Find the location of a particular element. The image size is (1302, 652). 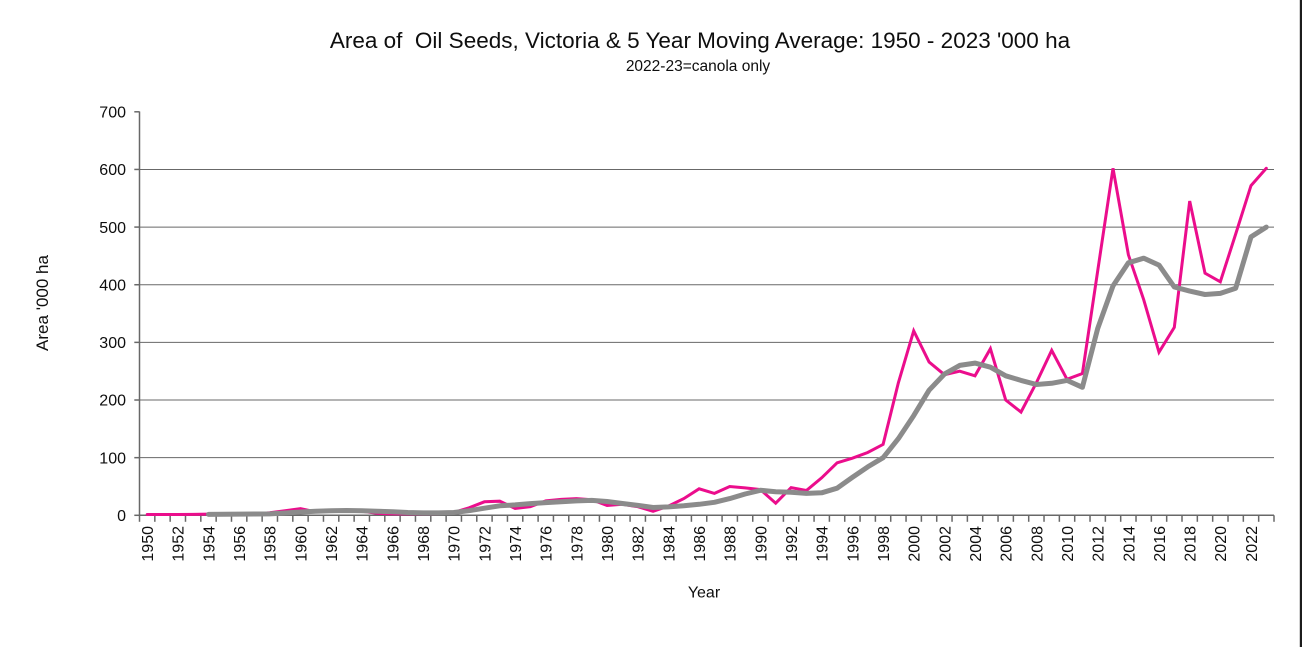

svg-text: 0 is located at coordinates (121, 516).